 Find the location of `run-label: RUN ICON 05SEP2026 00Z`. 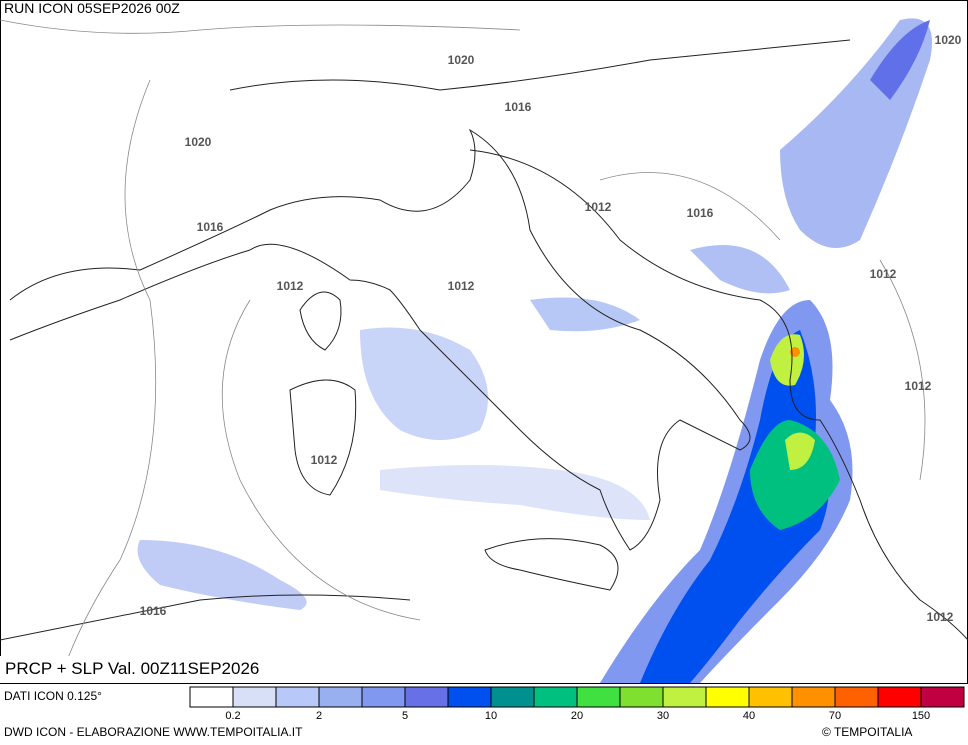

run-label: RUN ICON 05SEP2026 00Z is located at coordinates (92, 8).